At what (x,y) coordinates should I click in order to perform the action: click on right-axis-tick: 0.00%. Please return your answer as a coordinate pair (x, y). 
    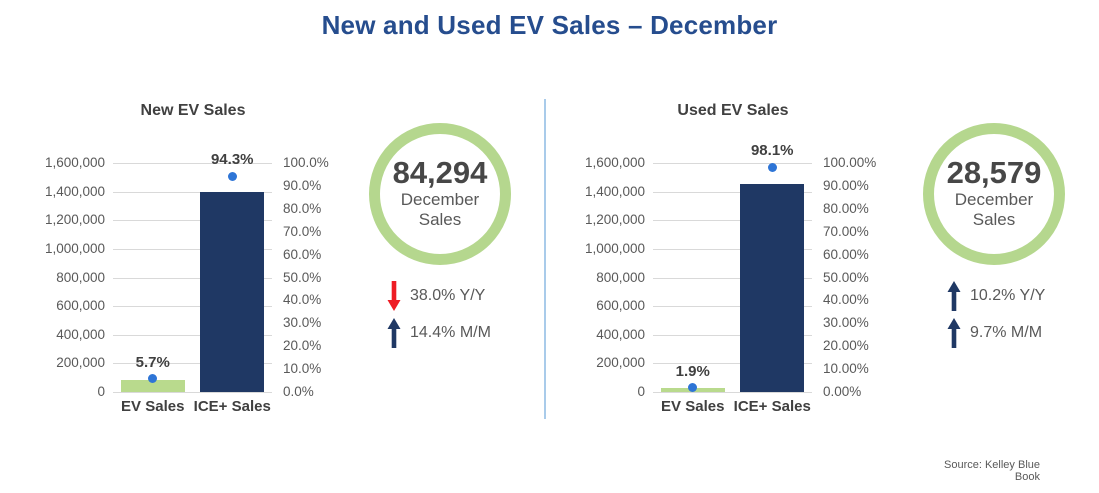
    Looking at the image, I should click on (842, 391).